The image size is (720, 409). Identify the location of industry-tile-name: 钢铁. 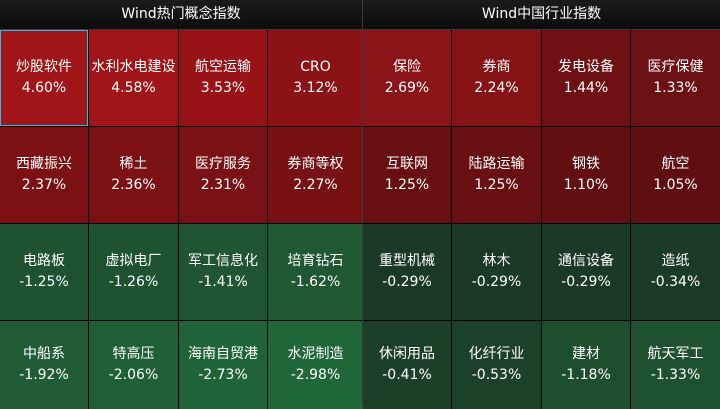
(586, 164).